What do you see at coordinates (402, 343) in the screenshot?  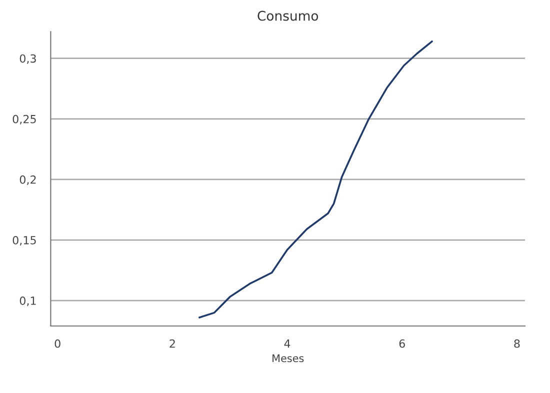 I see `x-tick-label: 6` at bounding box center [402, 343].